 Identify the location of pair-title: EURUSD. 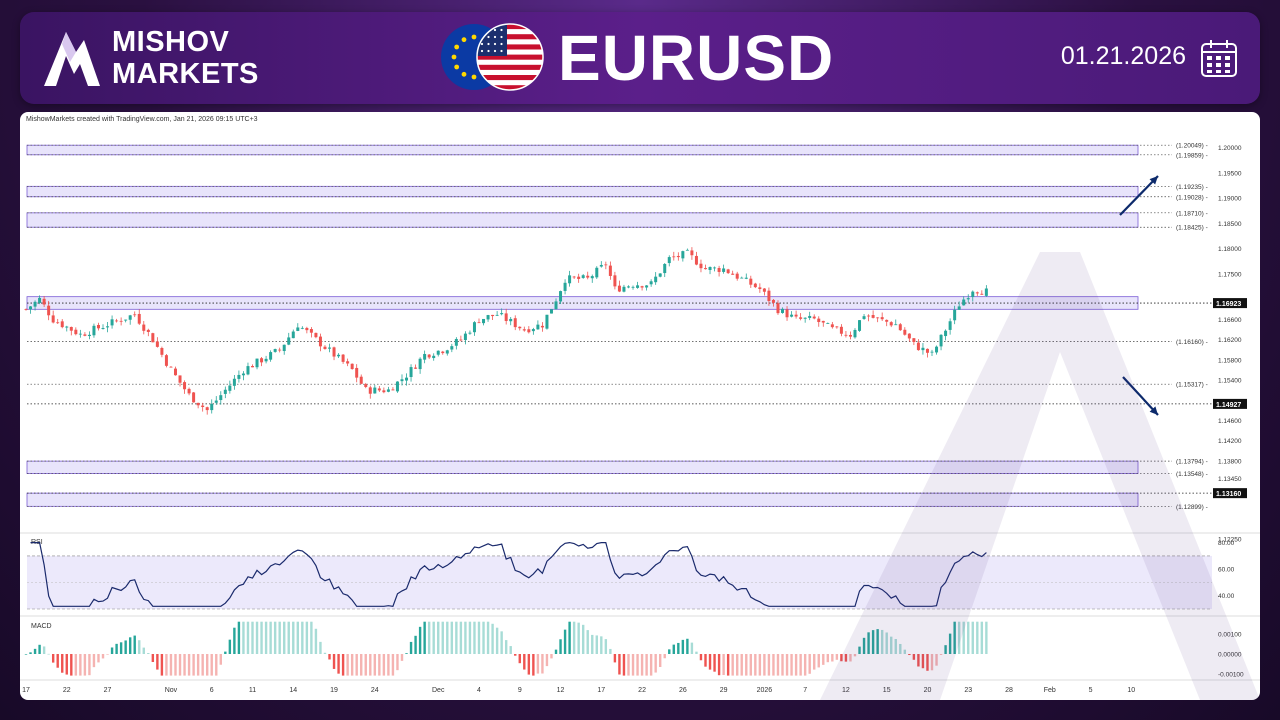
(696, 58).